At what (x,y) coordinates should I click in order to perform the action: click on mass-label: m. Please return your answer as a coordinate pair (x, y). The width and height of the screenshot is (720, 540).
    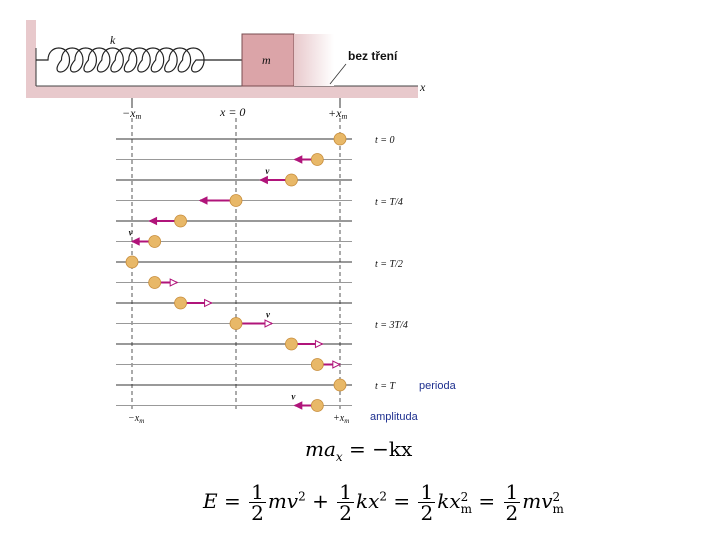
    Looking at the image, I should click on (266, 60).